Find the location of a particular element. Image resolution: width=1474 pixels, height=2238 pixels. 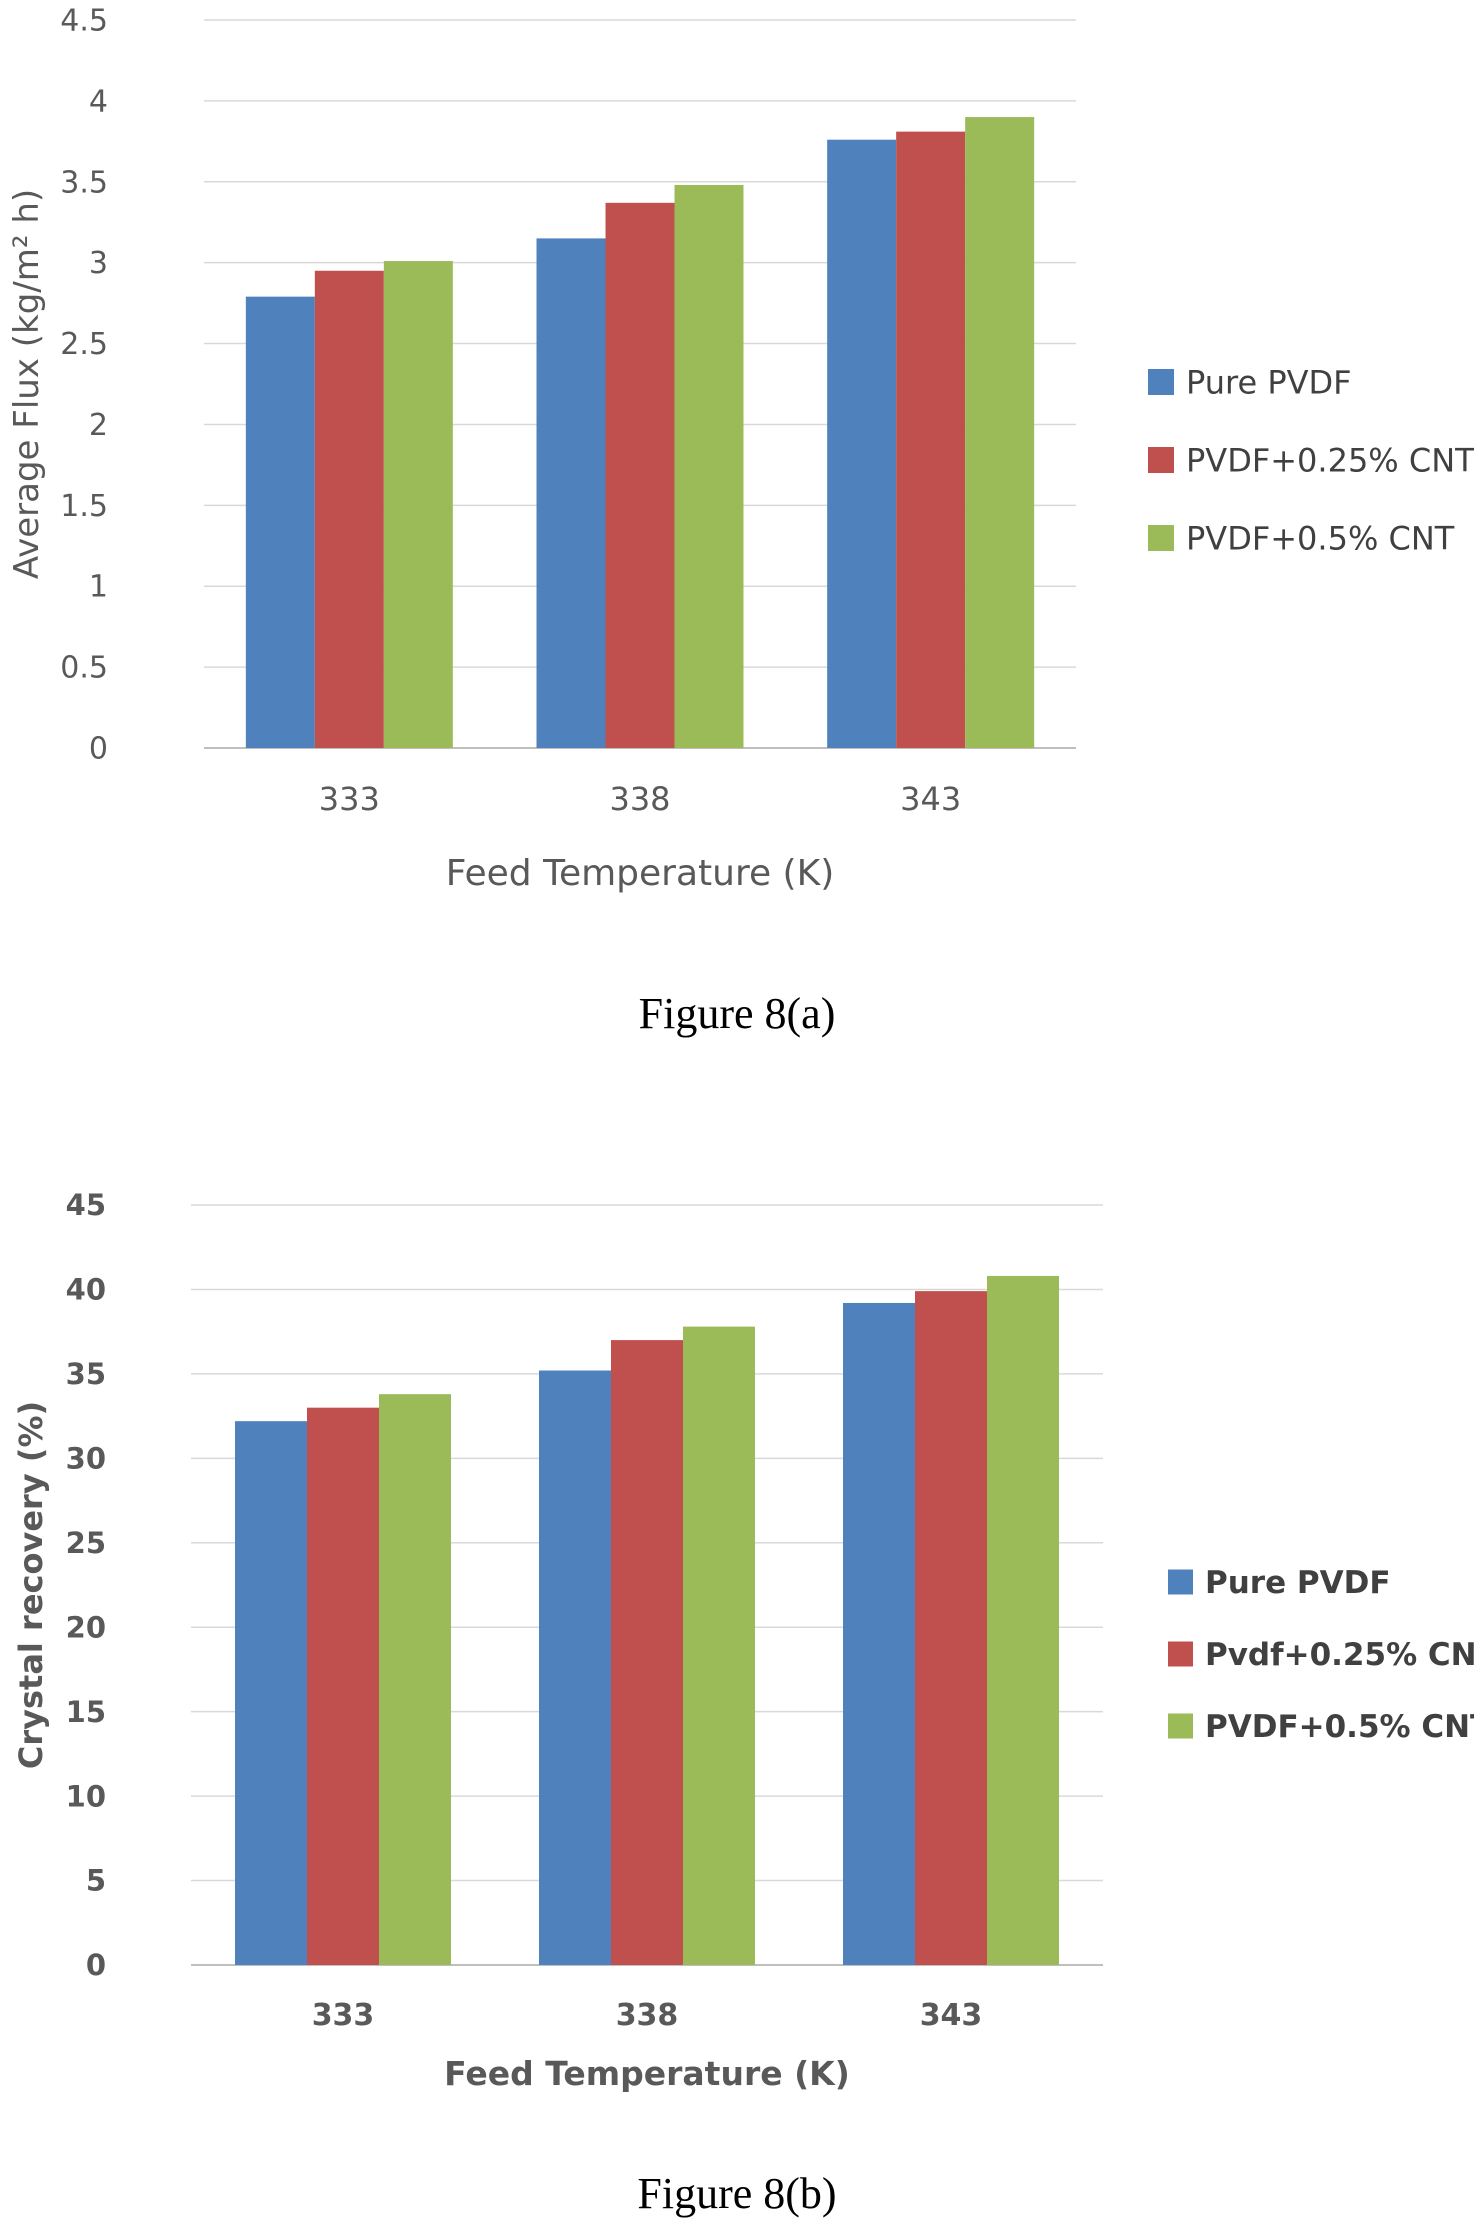

y-axis-title: Crystal recovery (%) is located at coordinates (31, 1585).